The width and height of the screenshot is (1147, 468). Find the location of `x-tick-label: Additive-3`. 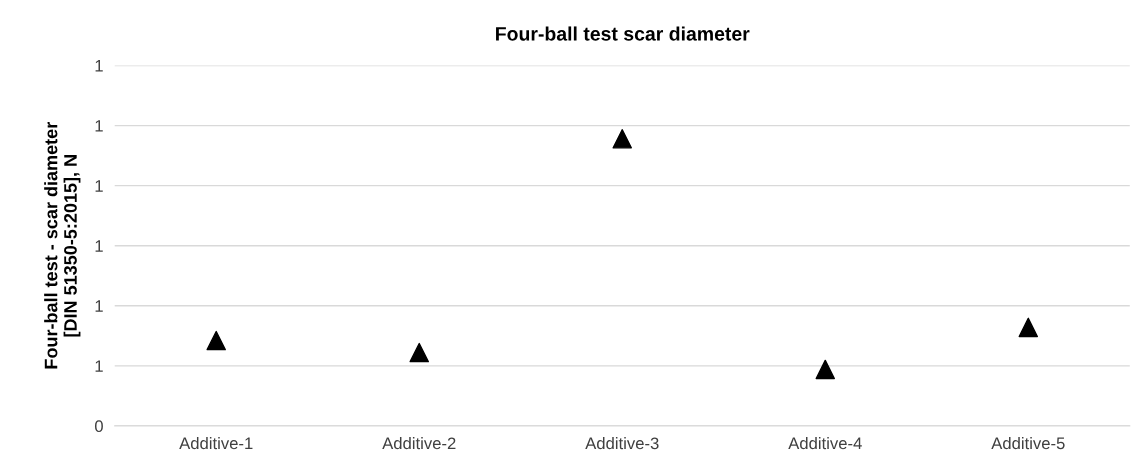

x-tick-label: Additive-3 is located at coordinates (622, 443).